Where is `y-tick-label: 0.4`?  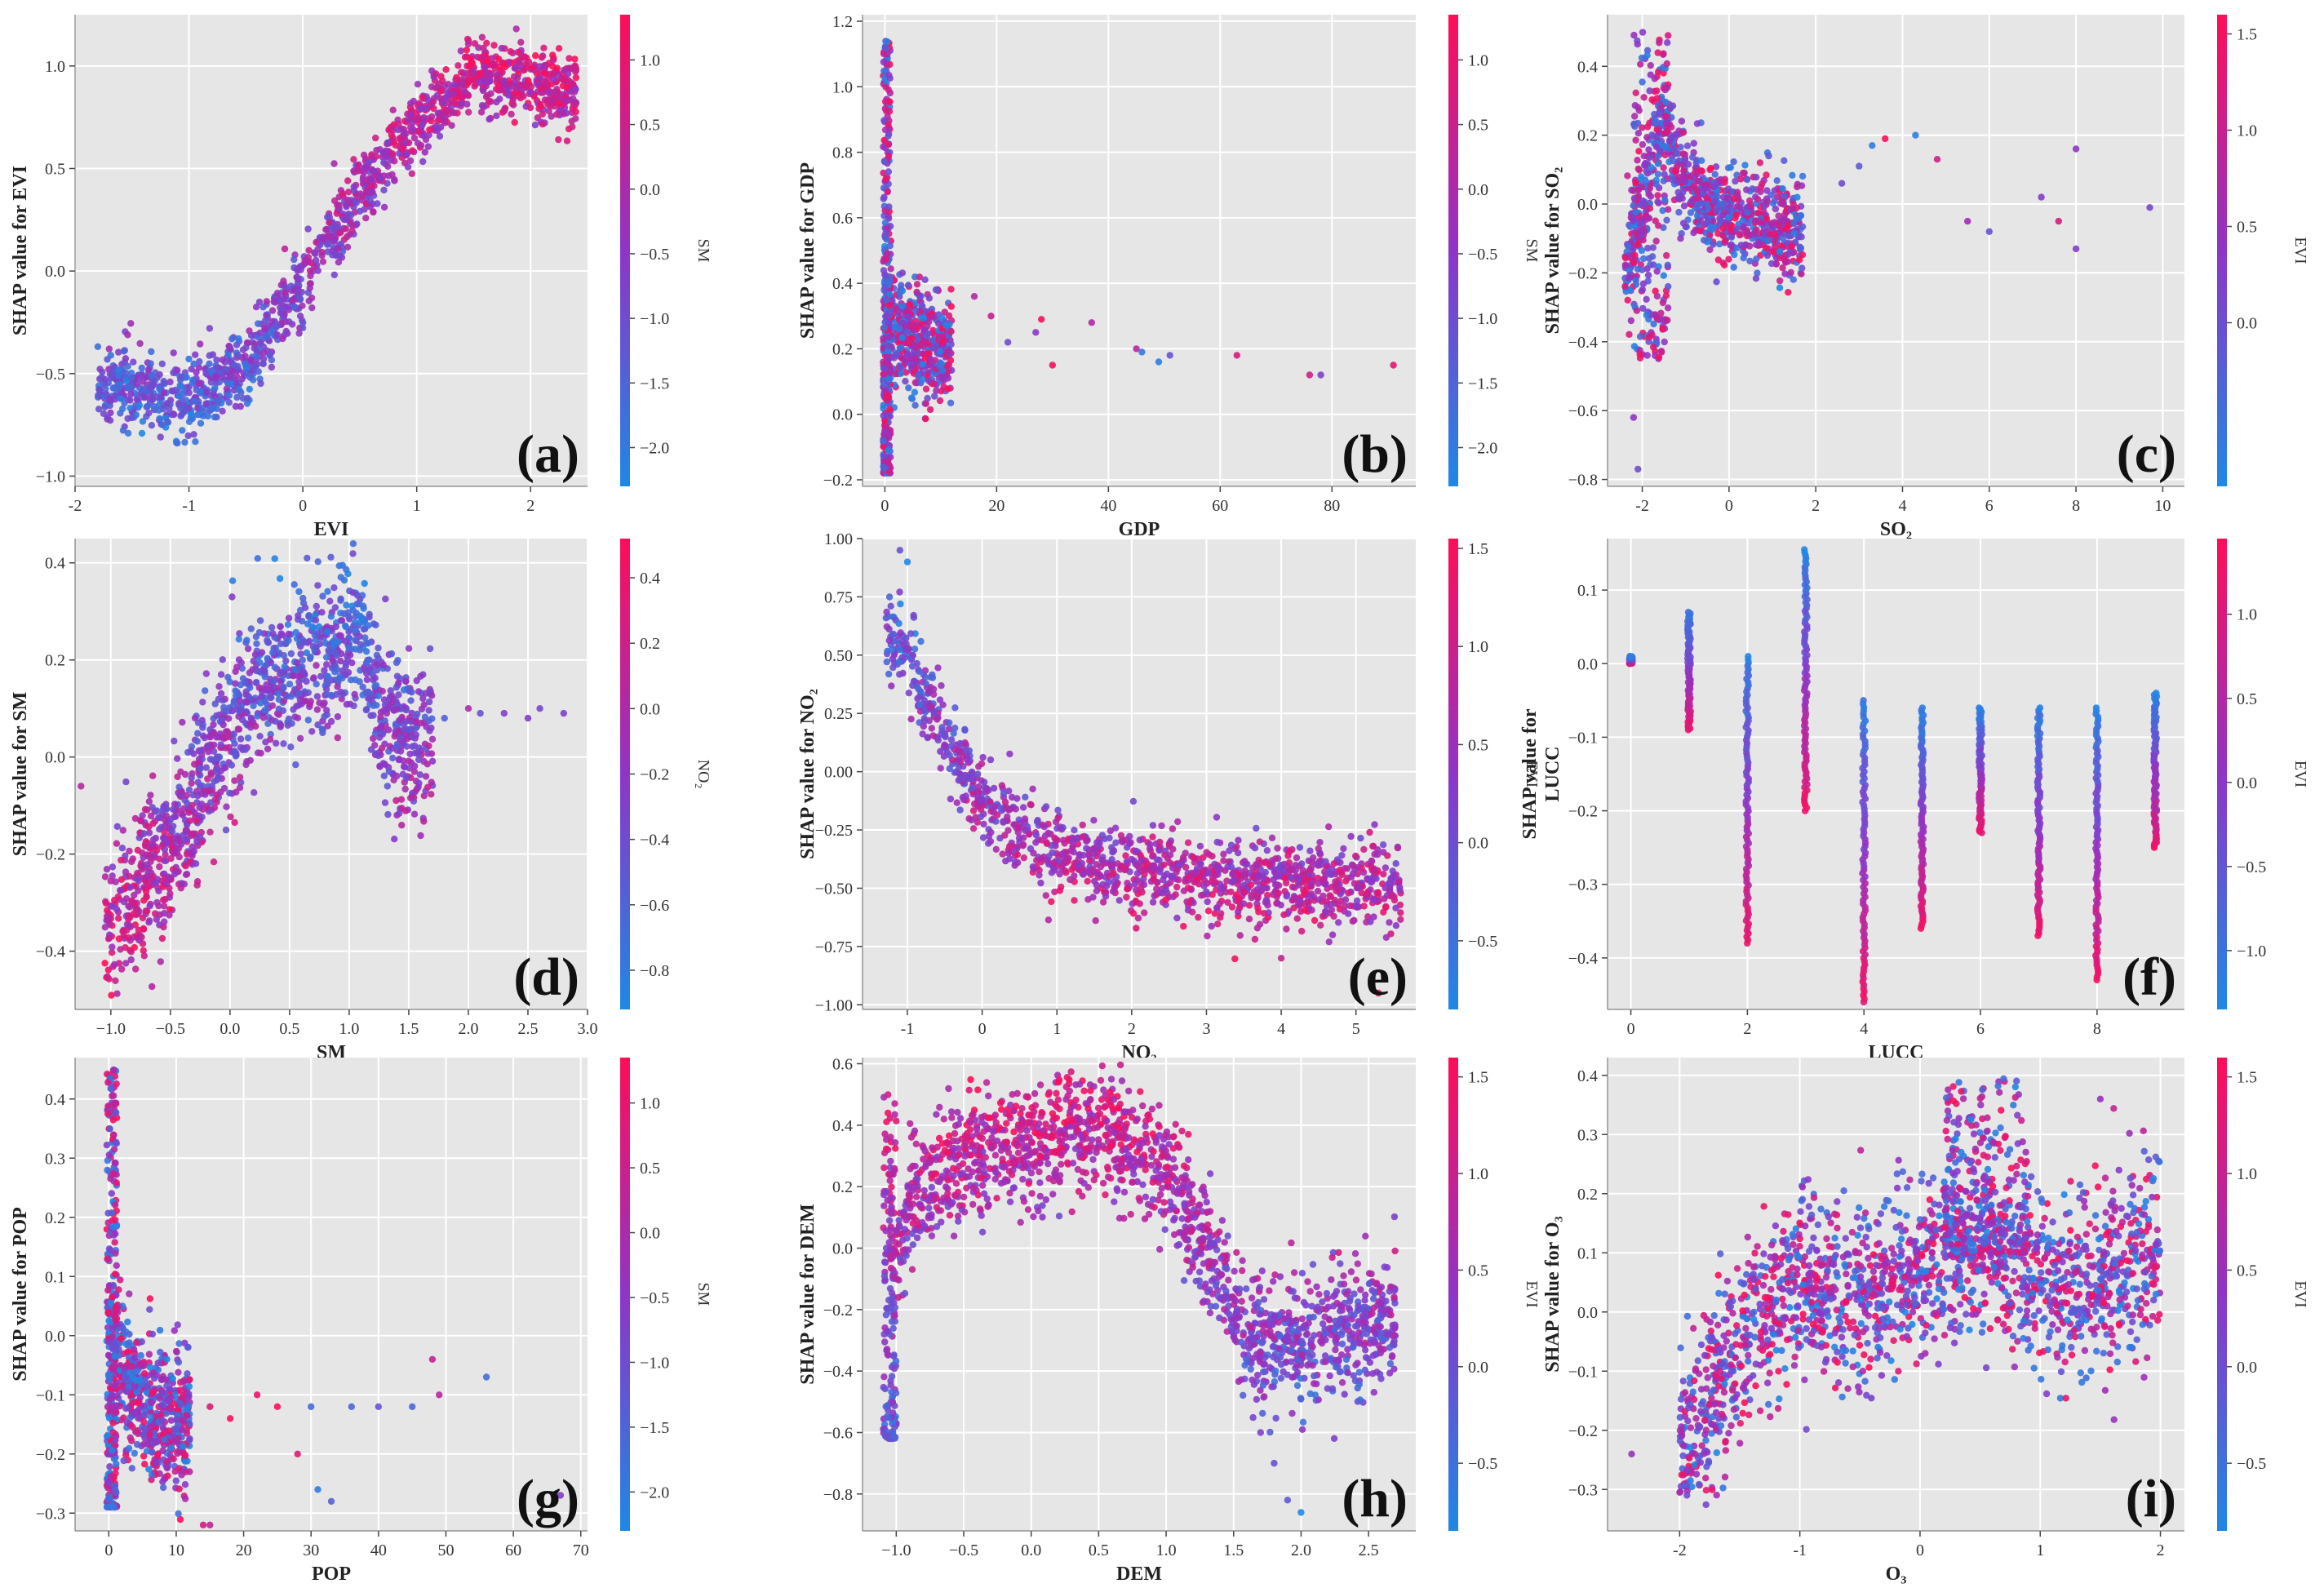
y-tick-label: 0.4 is located at coordinates (55, 564).